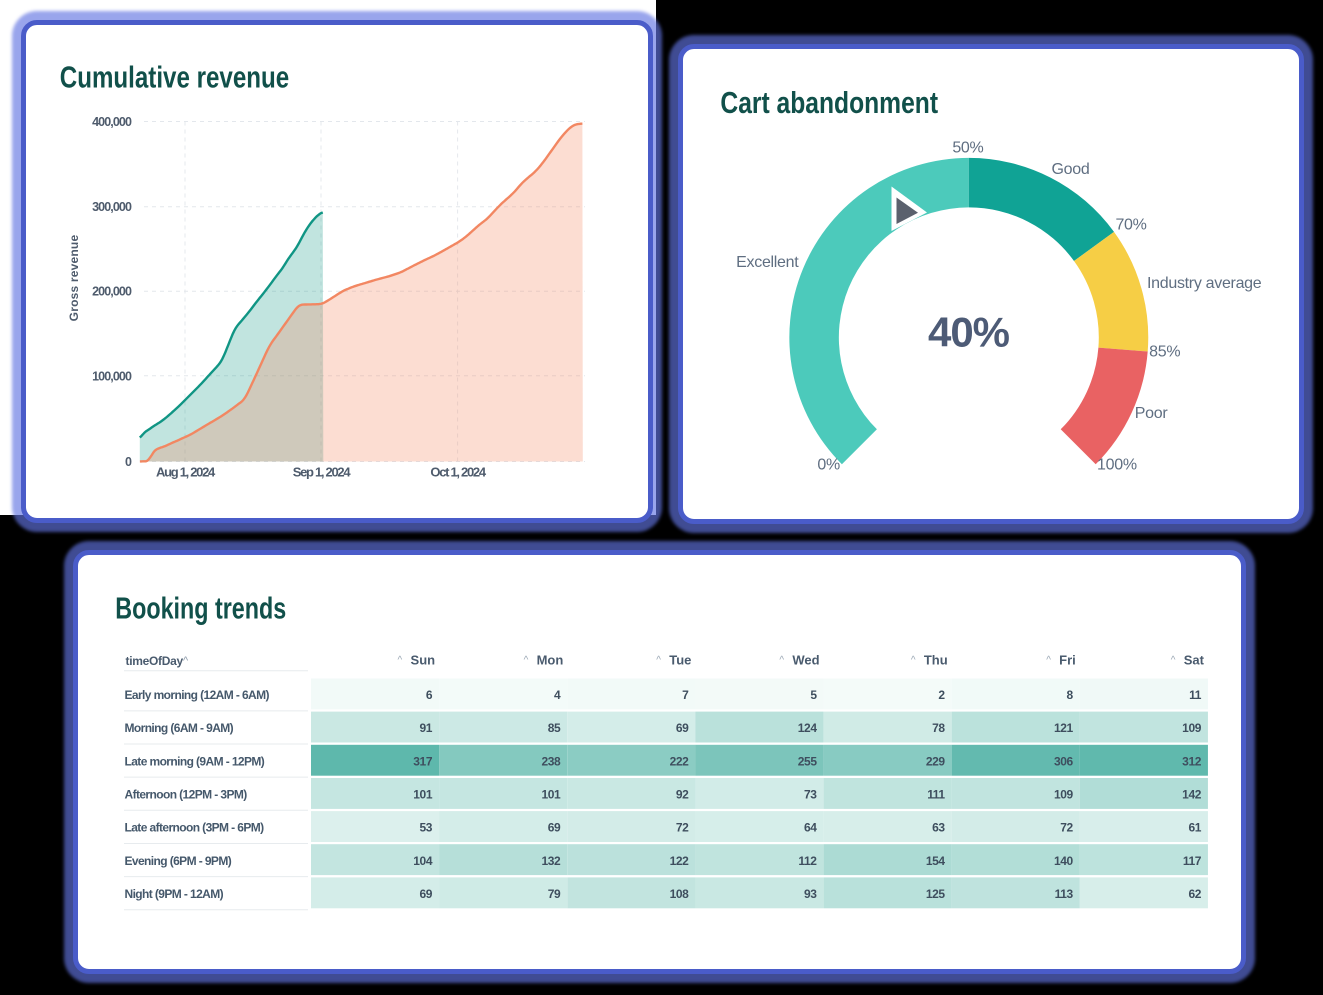  What do you see at coordinates (810, 894) in the screenshot?
I see `svg-text: 93` at bounding box center [810, 894].